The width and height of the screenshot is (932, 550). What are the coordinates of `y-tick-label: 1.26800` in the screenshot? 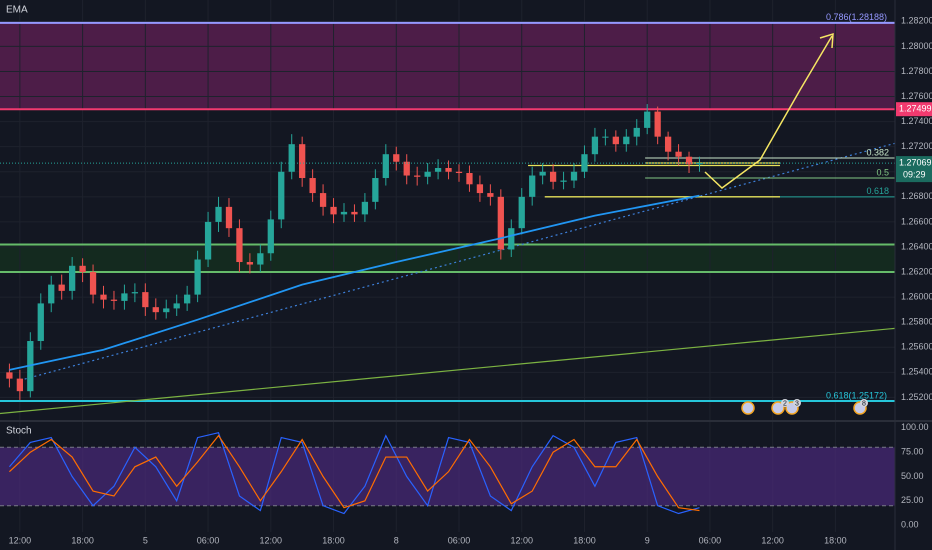 It's located at (916, 196).